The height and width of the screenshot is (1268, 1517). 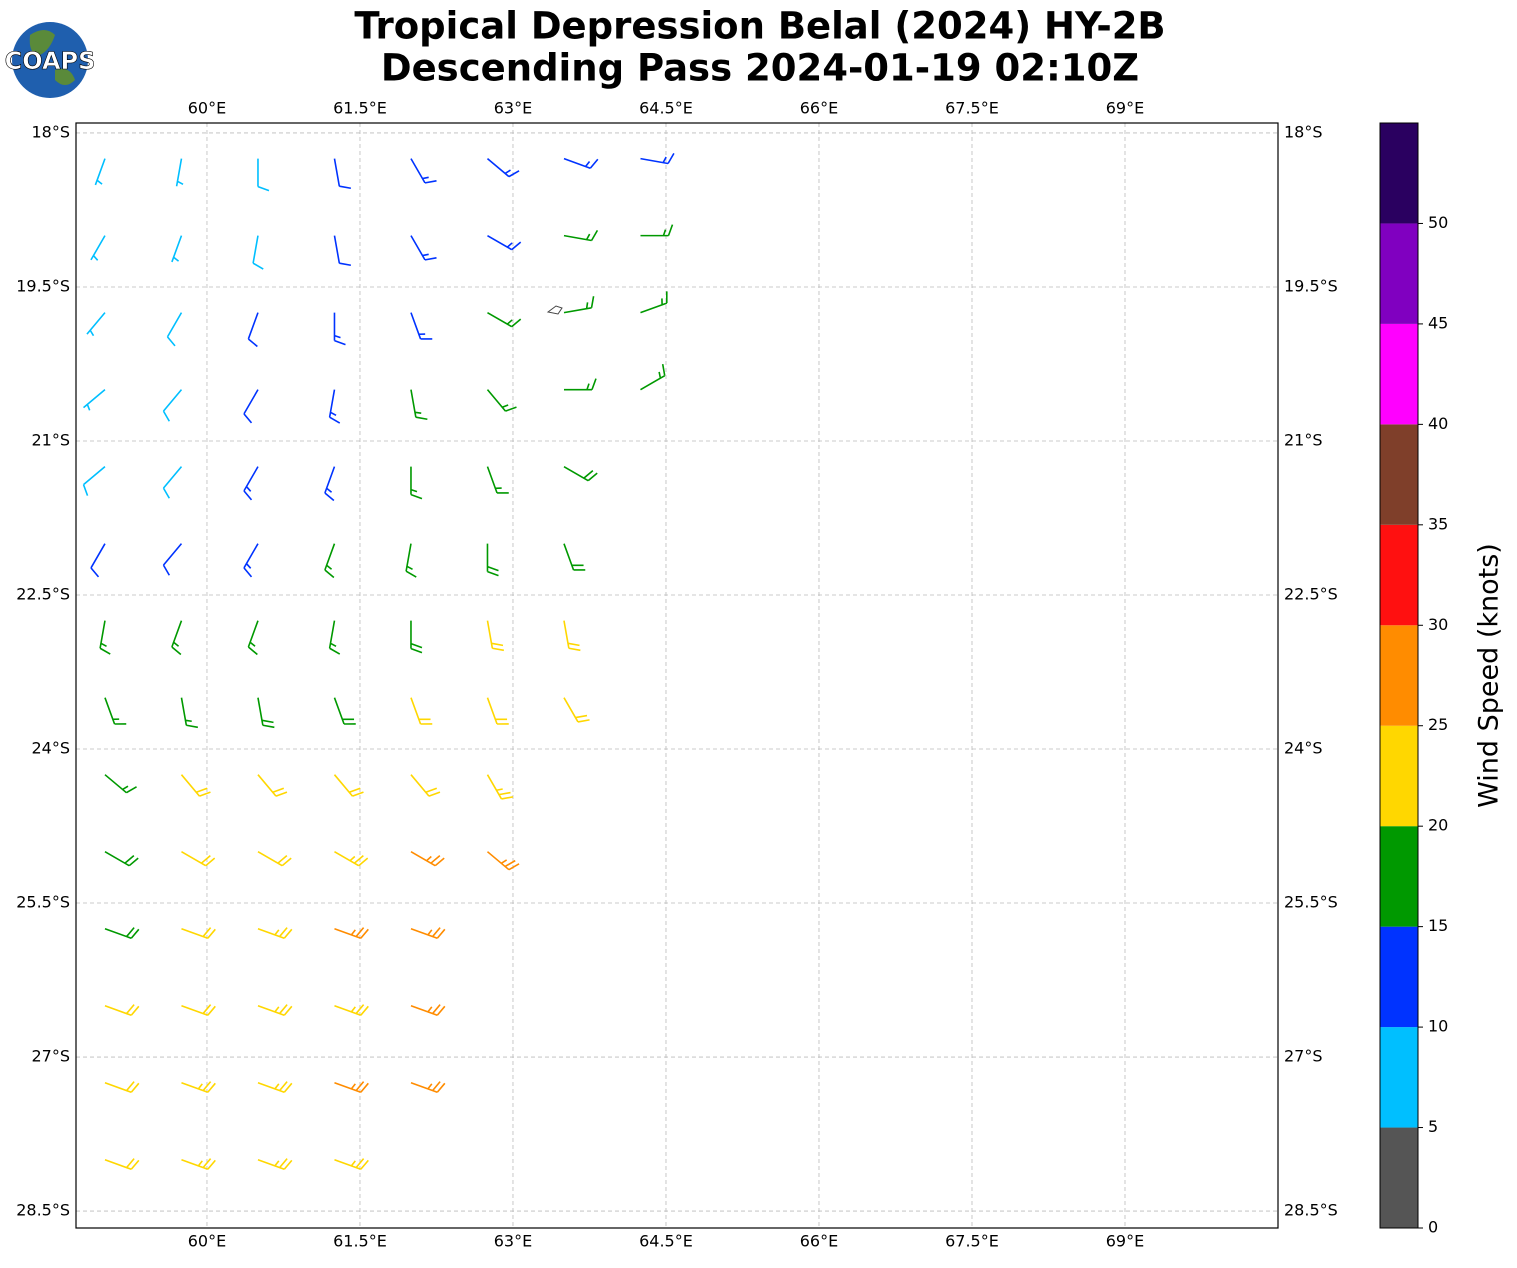 What do you see at coordinates (1489, 675) in the screenshot?
I see `colorbar-label: Wind Speed (knots)` at bounding box center [1489, 675].